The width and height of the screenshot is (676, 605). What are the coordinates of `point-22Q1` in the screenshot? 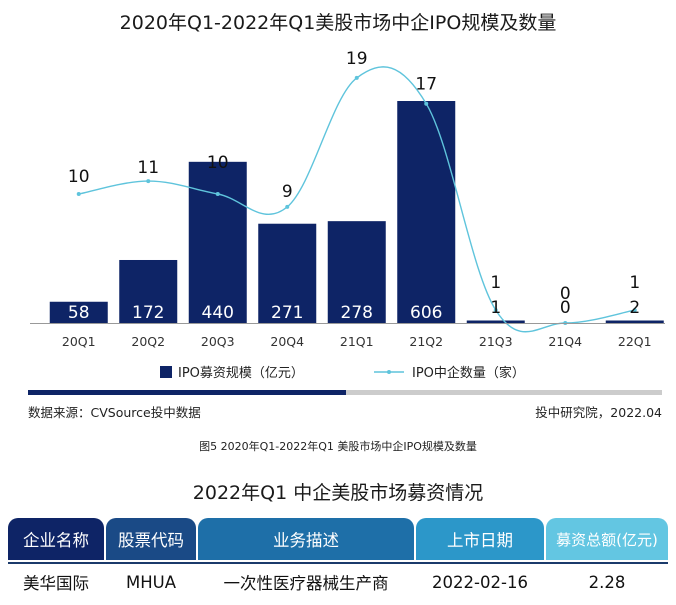 It's located at (634, 310).